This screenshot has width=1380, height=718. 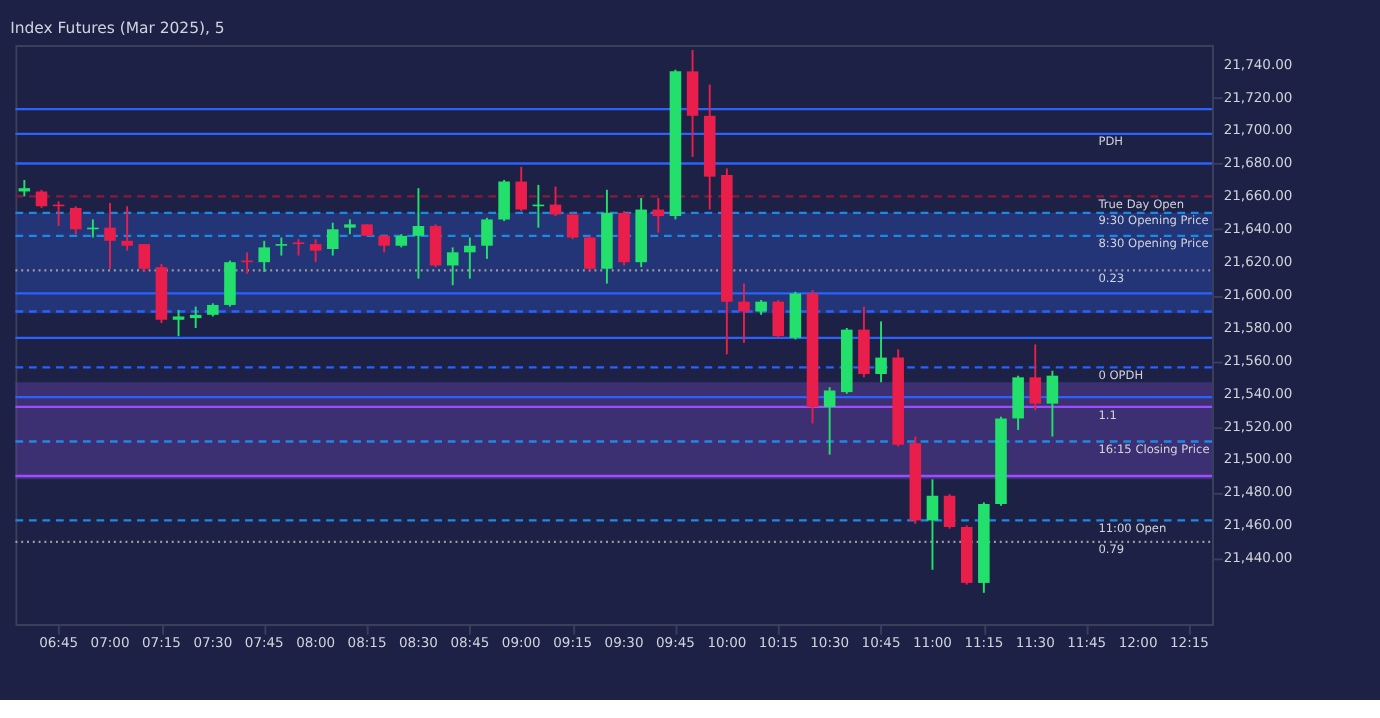 What do you see at coordinates (117, 28) in the screenshot?
I see `chart-title: Index Futures (Mar 2025), 5` at bounding box center [117, 28].